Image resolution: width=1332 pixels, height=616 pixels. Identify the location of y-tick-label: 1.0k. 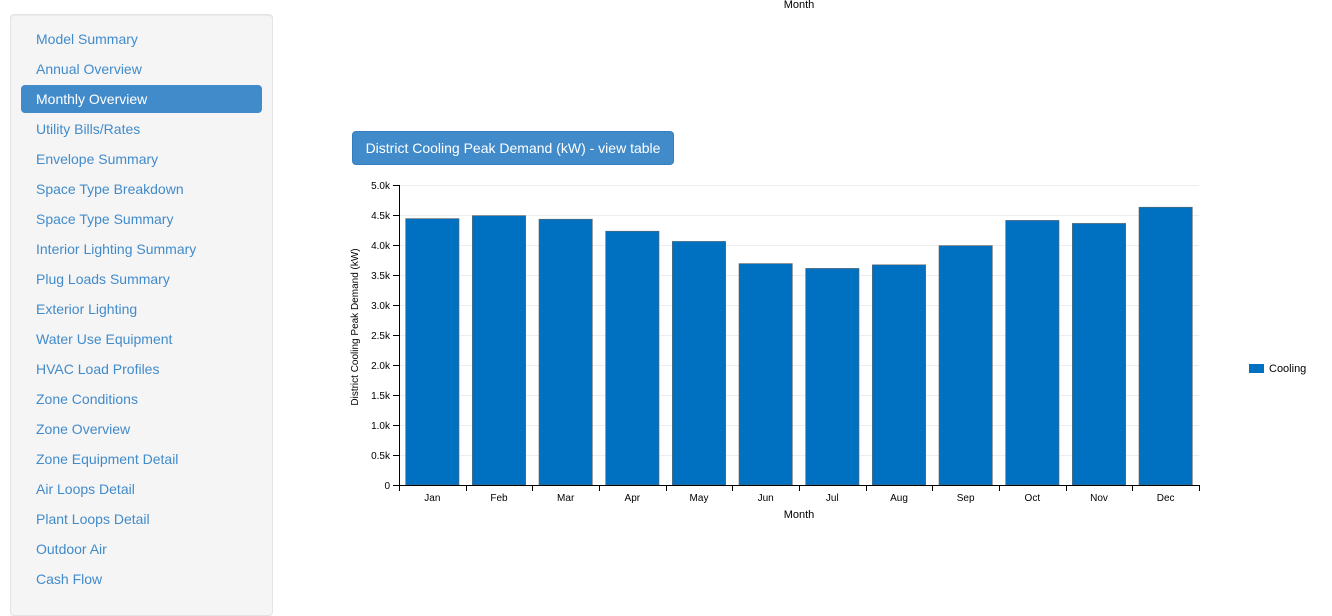
(381, 426).